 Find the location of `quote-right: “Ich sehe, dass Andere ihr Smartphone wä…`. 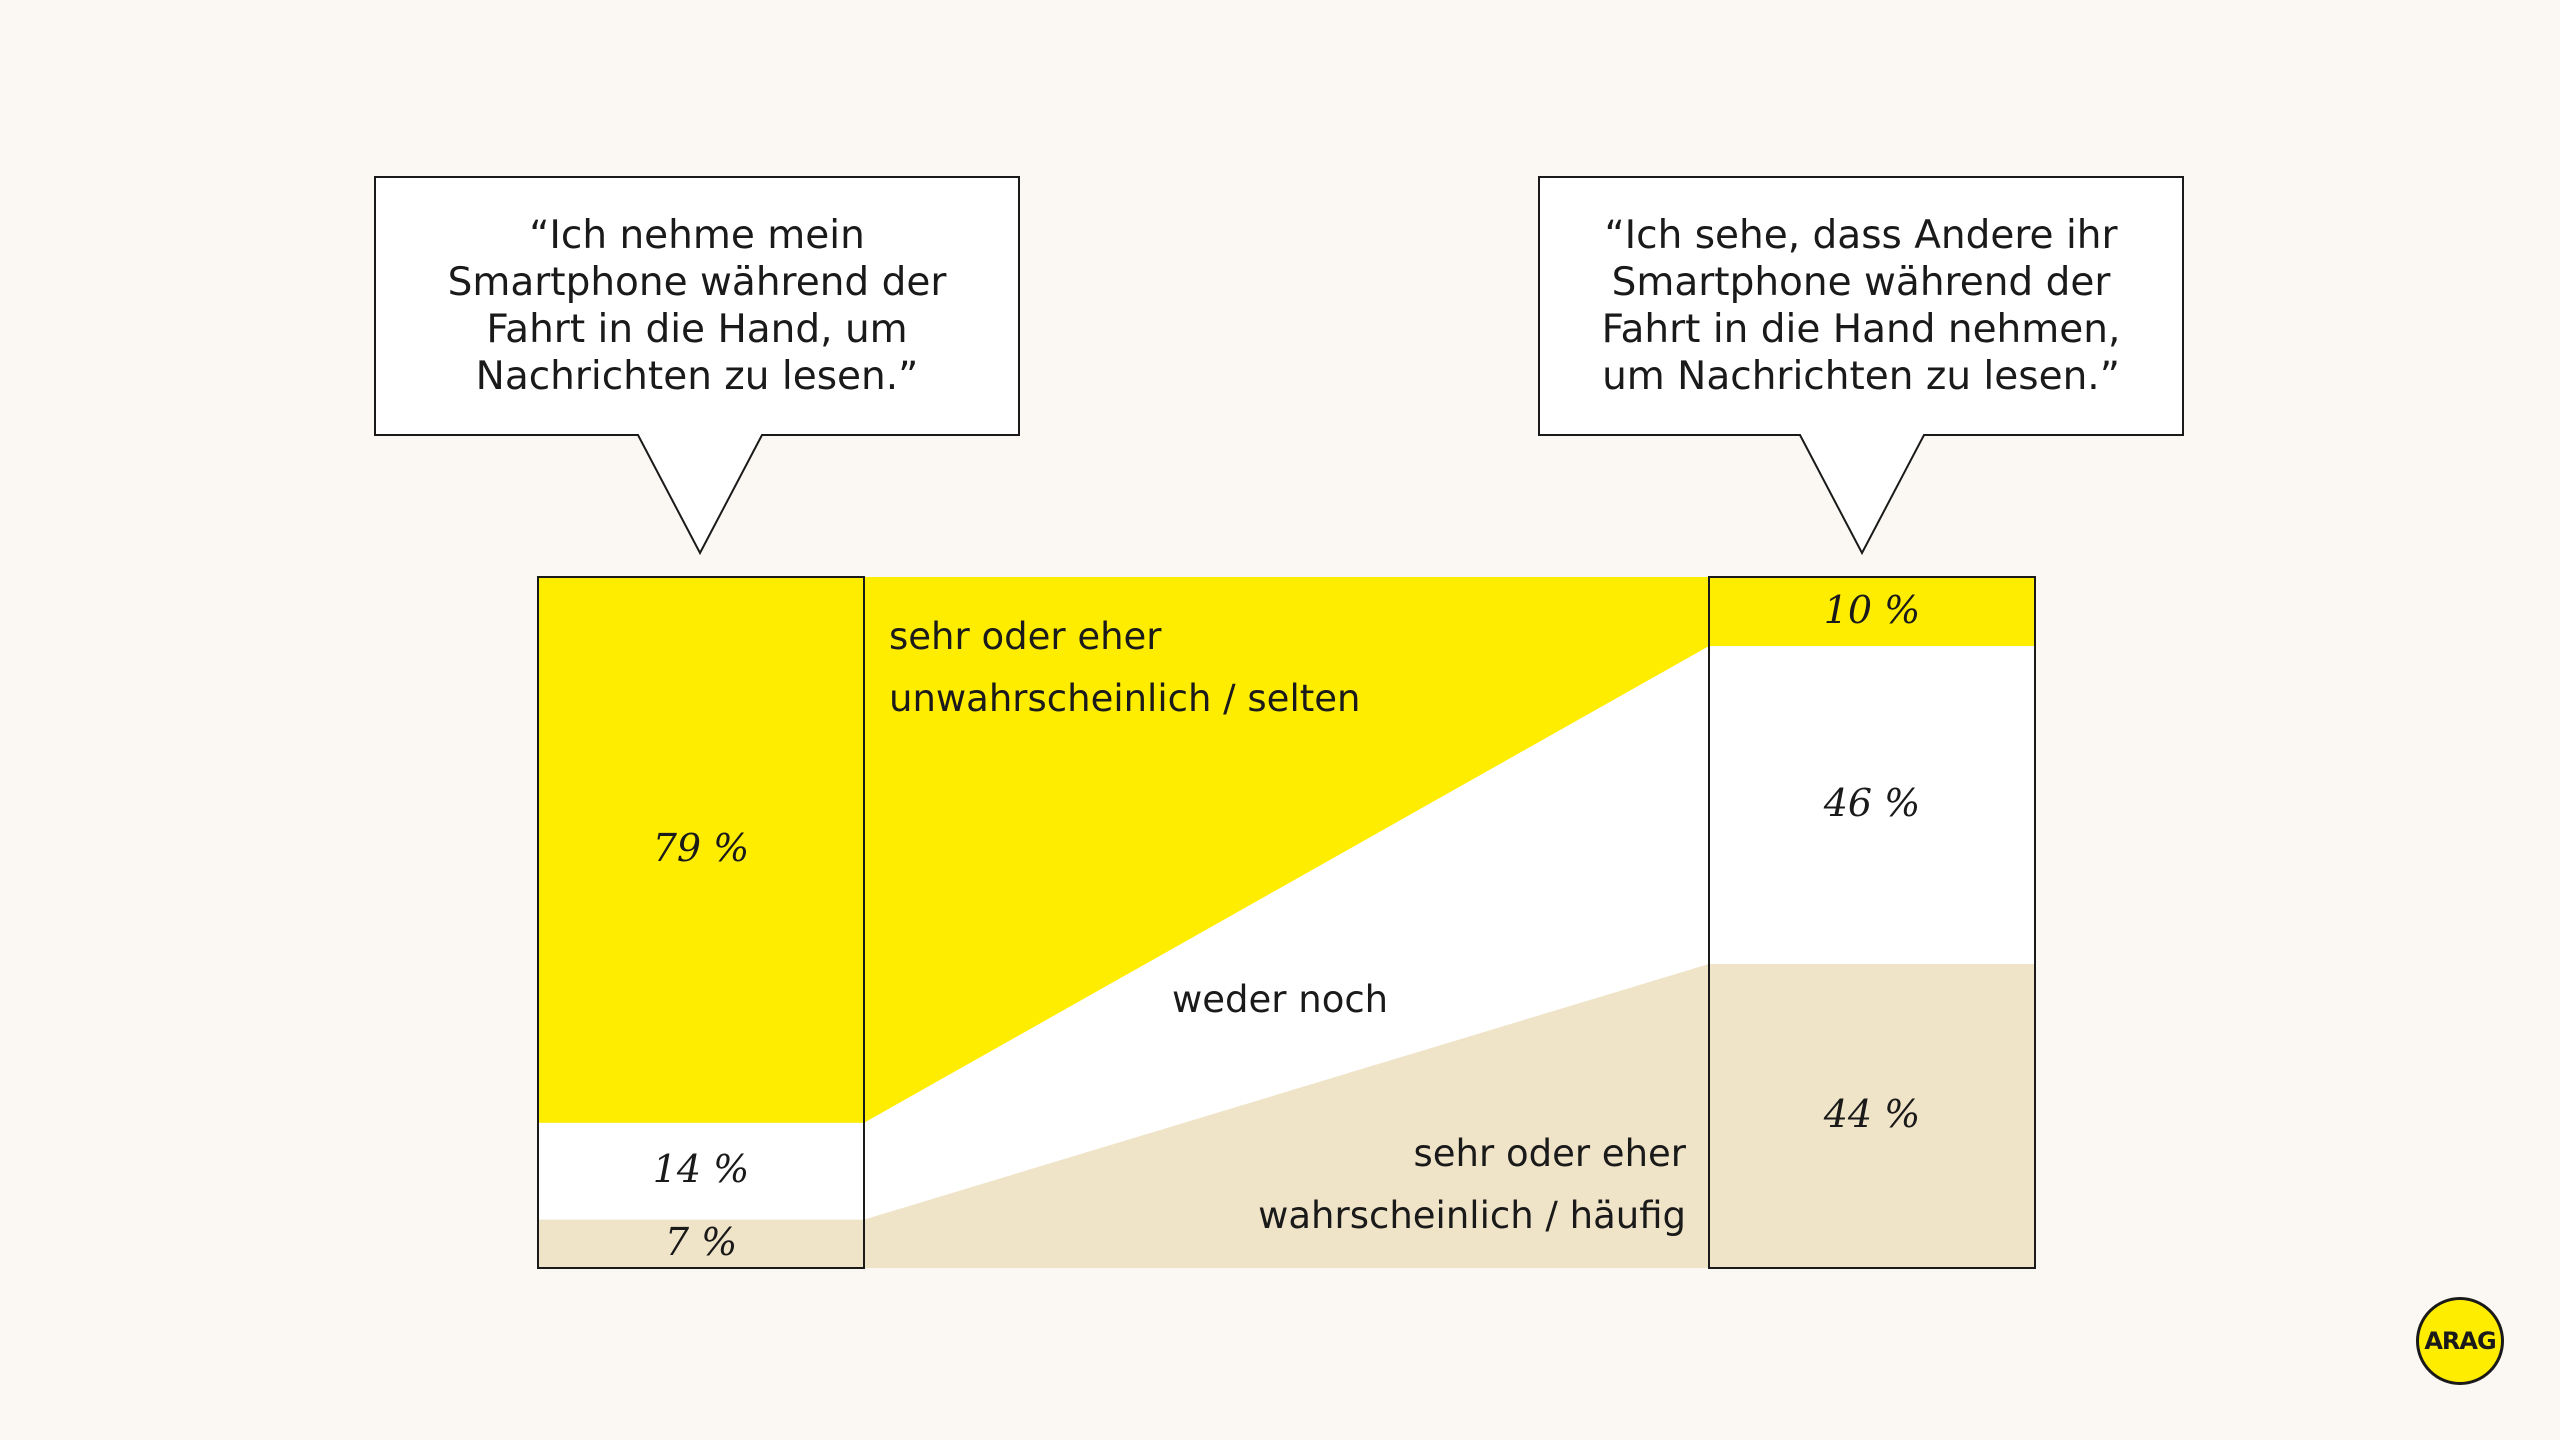

quote-right: “Ich sehe, dass Andere ihr Smartphone wä… is located at coordinates (1861, 306).